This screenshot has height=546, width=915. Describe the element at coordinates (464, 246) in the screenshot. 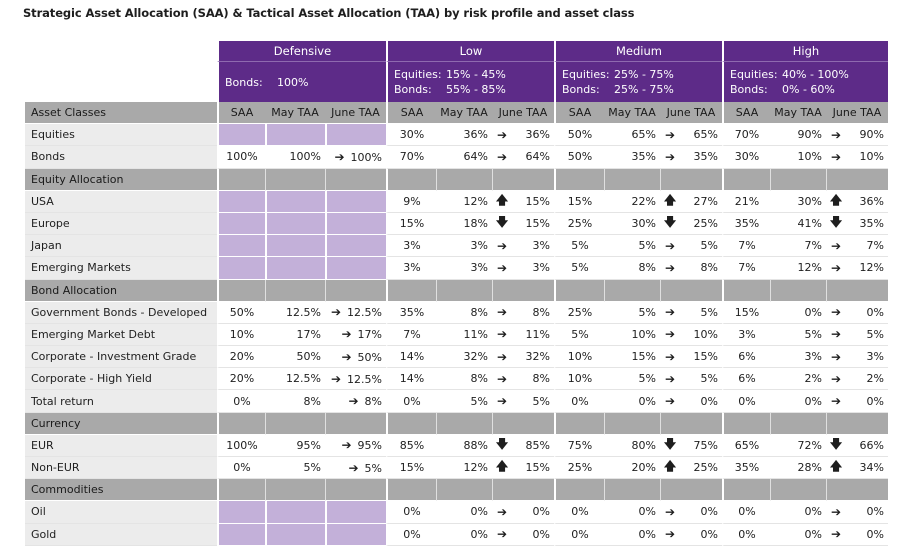

I see `may-taa-value: 3%` at that location.